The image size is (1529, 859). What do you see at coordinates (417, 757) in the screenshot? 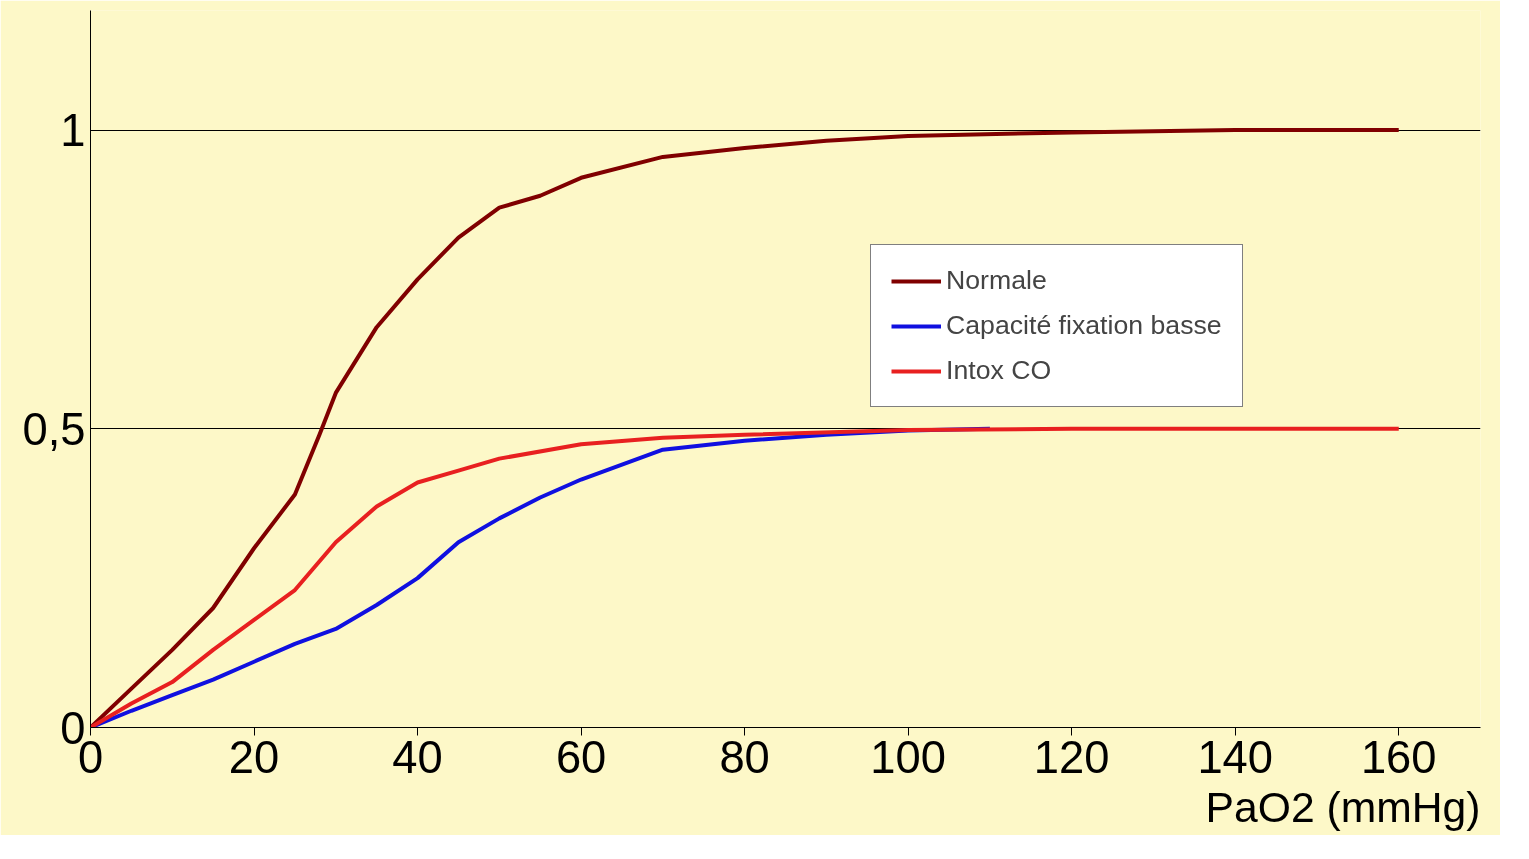
I see `x-tick-label: 40` at bounding box center [417, 757].